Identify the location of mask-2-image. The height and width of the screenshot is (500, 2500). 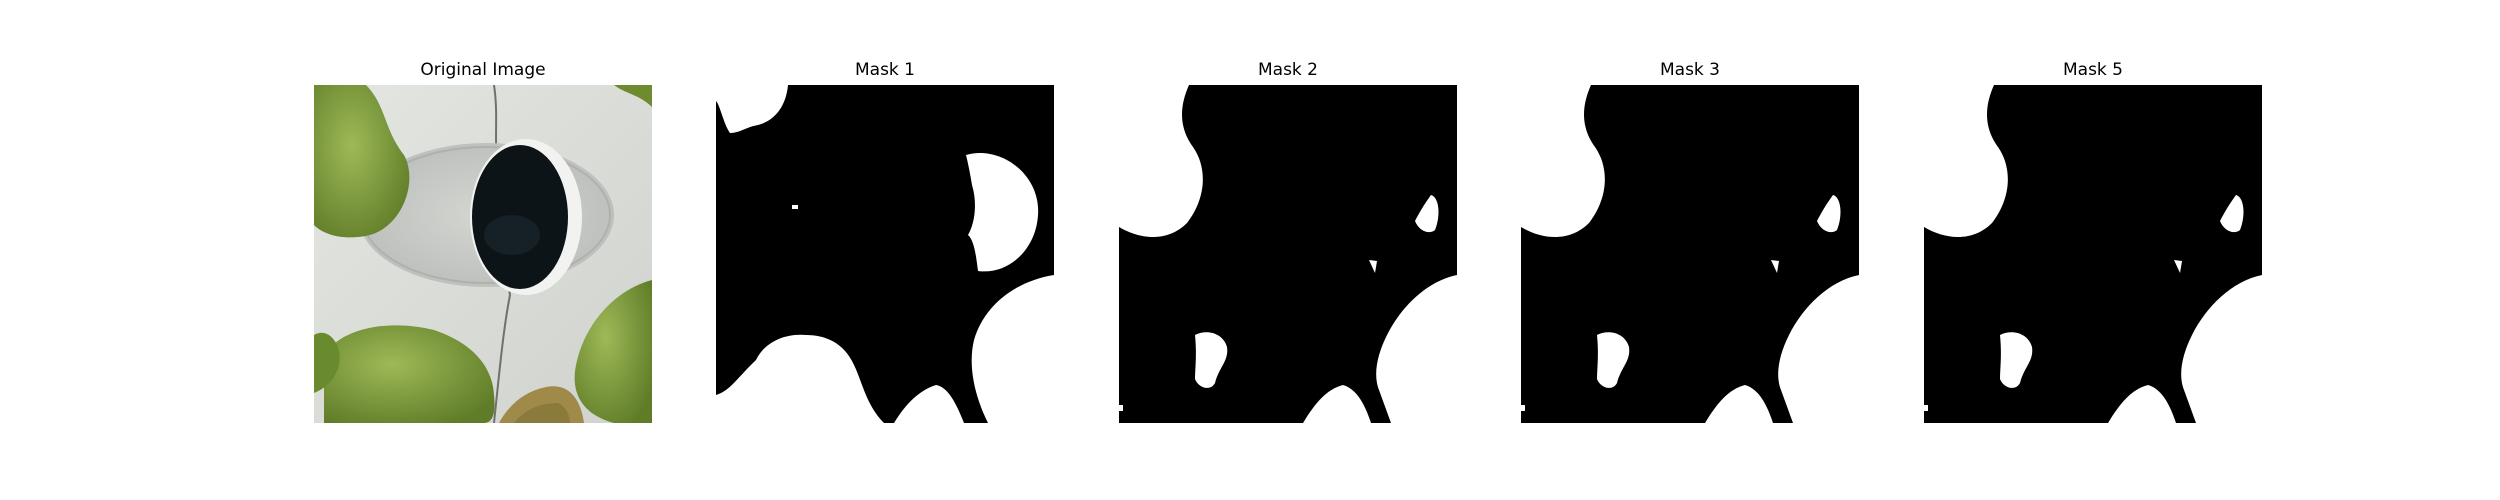
(1288, 254).